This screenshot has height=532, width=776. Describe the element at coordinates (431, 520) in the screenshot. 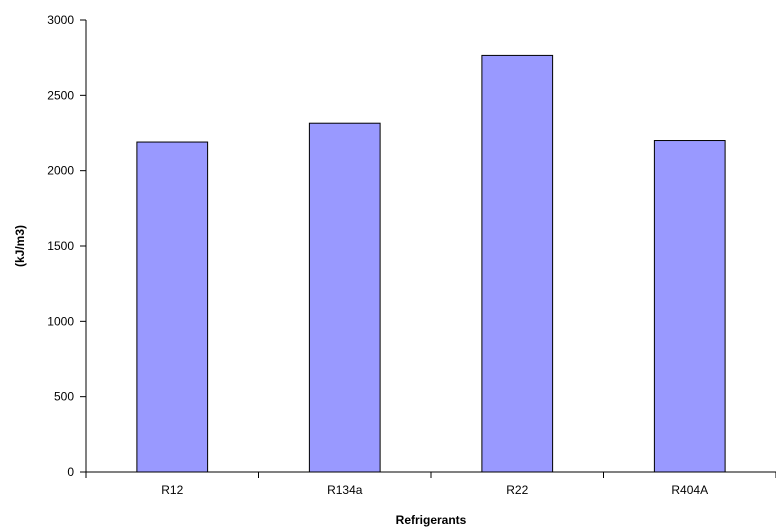

I see `x-axis-title: Refrigerants` at that location.